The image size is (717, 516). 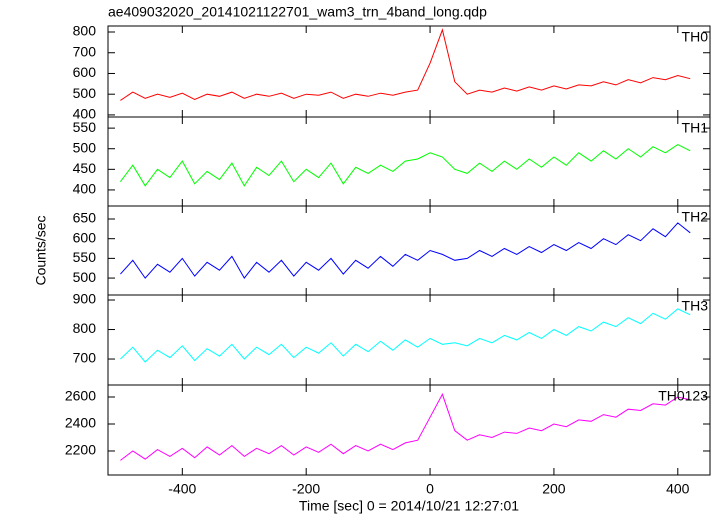 What do you see at coordinates (409, 506) in the screenshot?
I see `x-axis-label: Time [sec] 0 = 2014/10/21 12:27:01` at bounding box center [409, 506].